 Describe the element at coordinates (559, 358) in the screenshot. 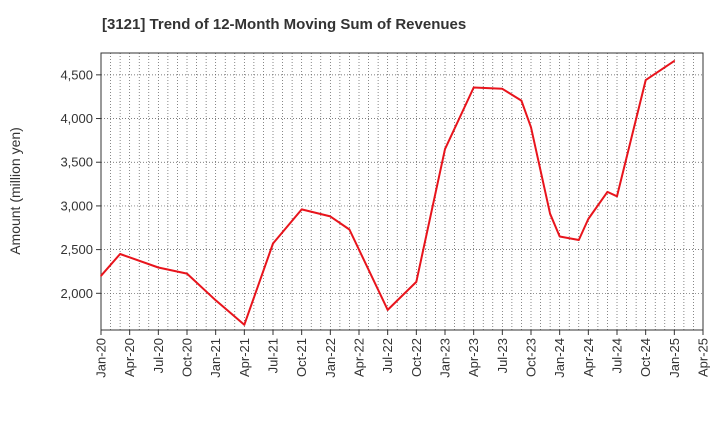

I see `x-tick-label: Jan-24` at that location.